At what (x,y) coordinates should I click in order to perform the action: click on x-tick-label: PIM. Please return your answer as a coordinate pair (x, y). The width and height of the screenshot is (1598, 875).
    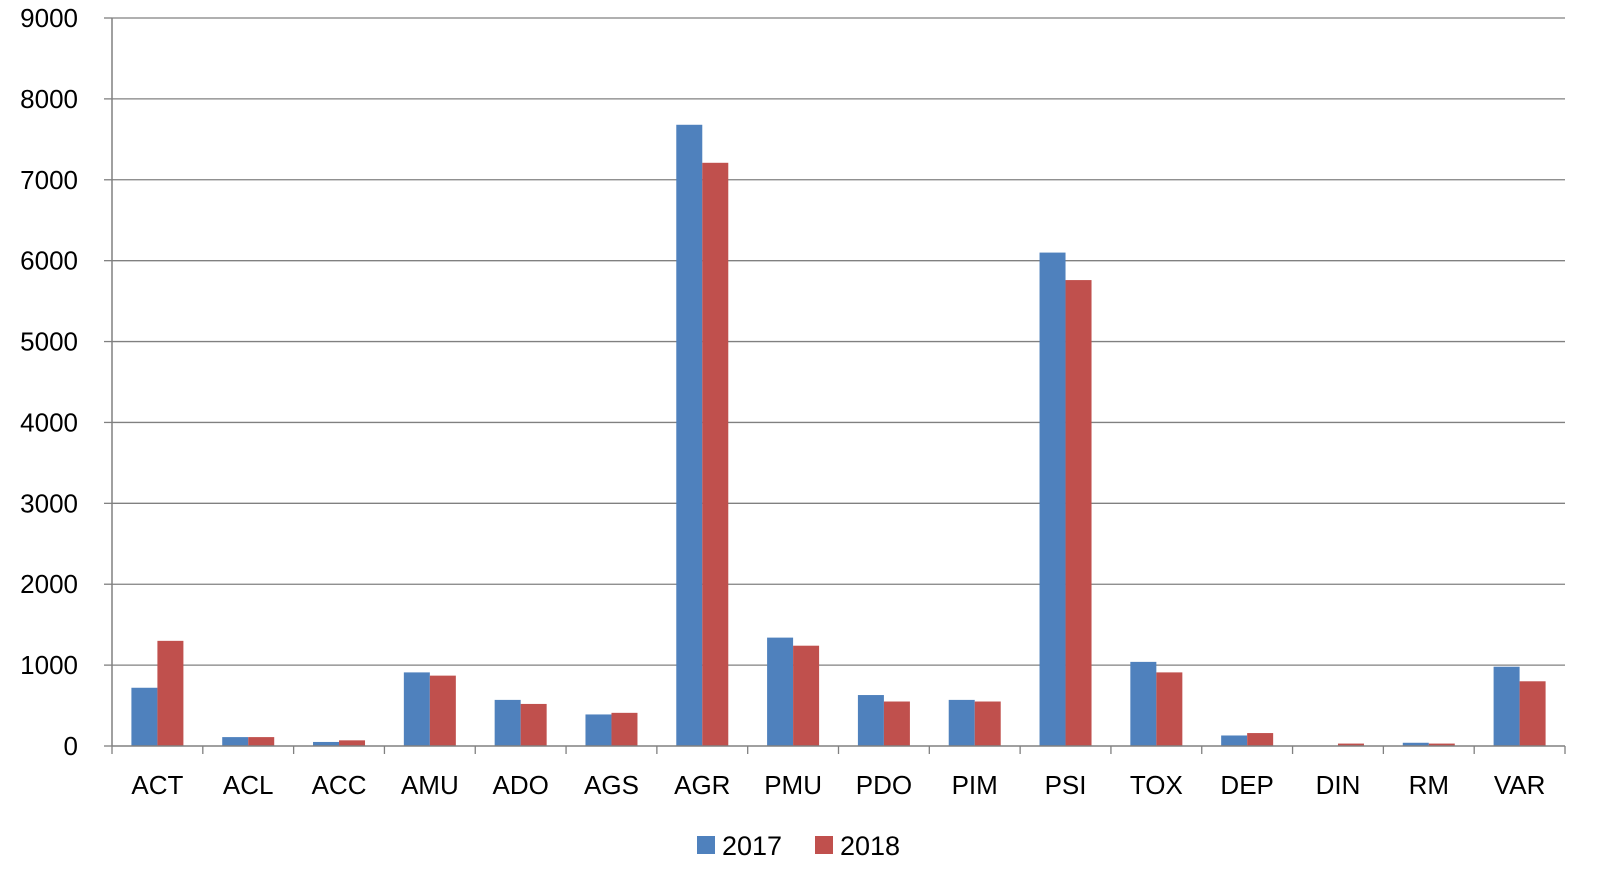
    Looking at the image, I should click on (975, 785).